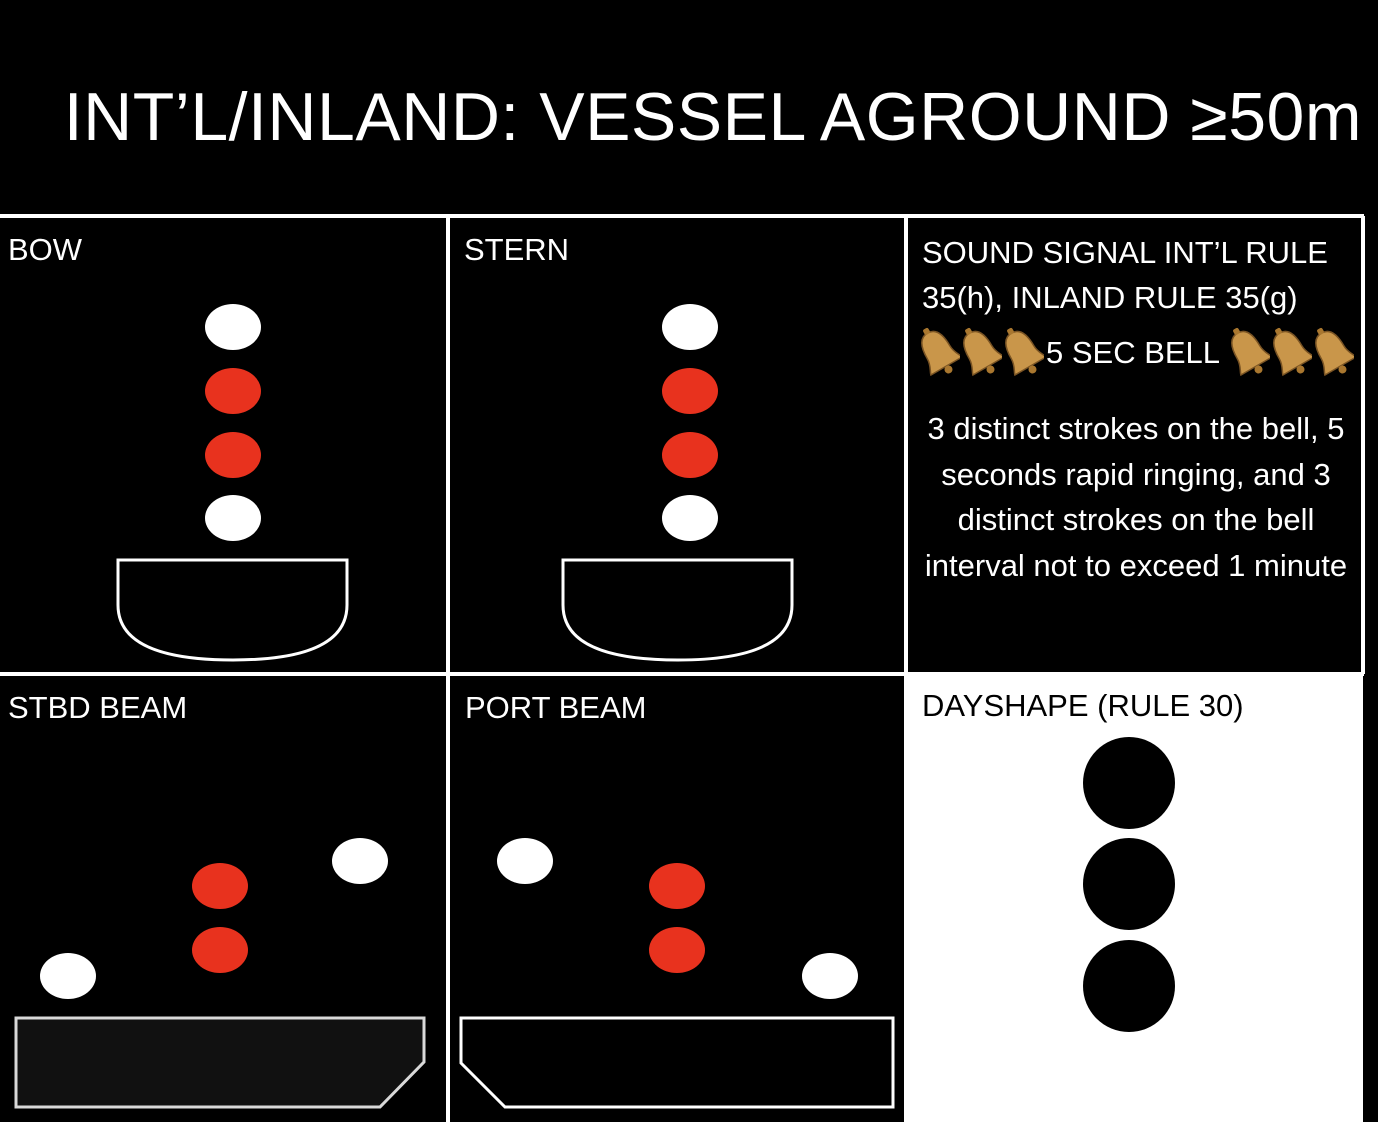 The width and height of the screenshot is (1378, 1122). I want to click on port-beam-panel: PORT BEAM, so click(678, 898).